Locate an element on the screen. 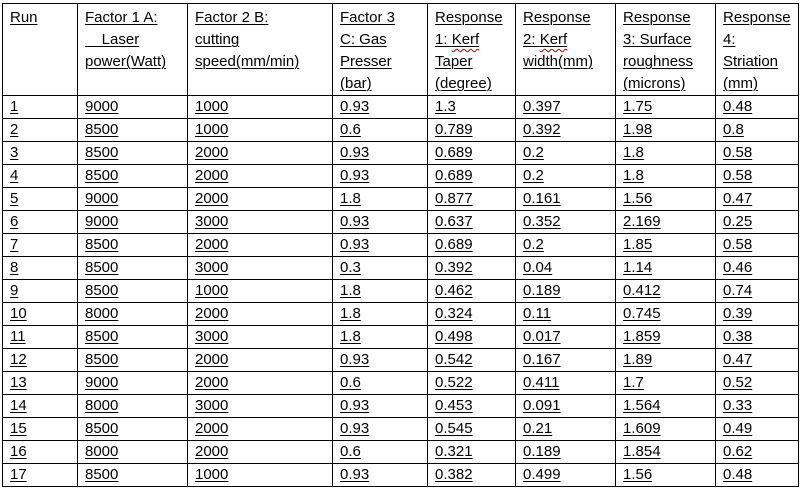  table-row: 13 9000 2000 0.6 0.522 0.411 1.7 0.52 is located at coordinates (400, 383).